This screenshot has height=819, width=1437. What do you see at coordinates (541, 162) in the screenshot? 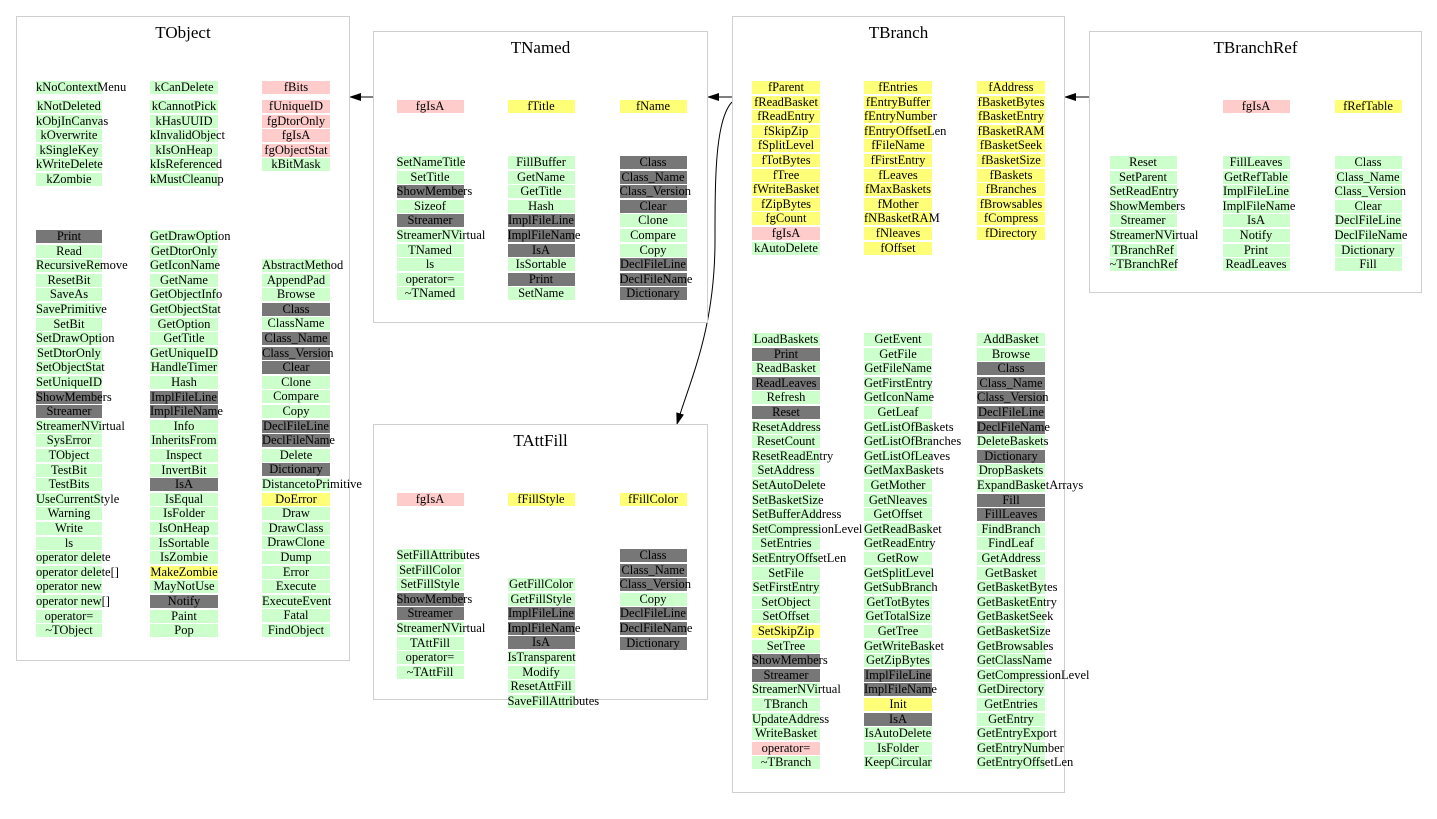
I see `member-item: FillBuffer` at bounding box center [541, 162].